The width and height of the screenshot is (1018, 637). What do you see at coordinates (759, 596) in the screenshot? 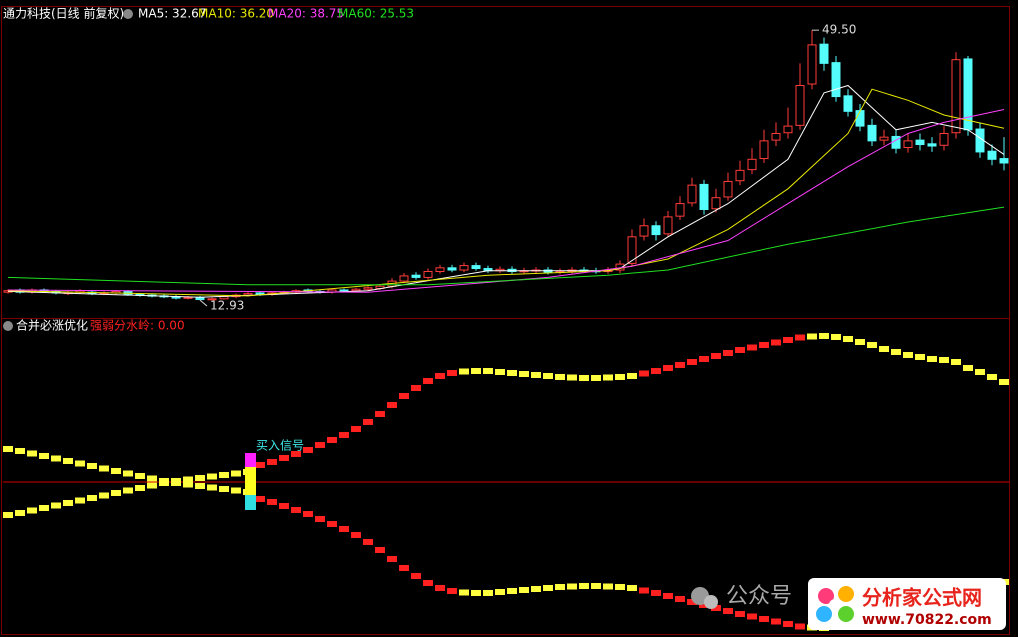
I see `watermark-account: 公众号` at bounding box center [759, 596].